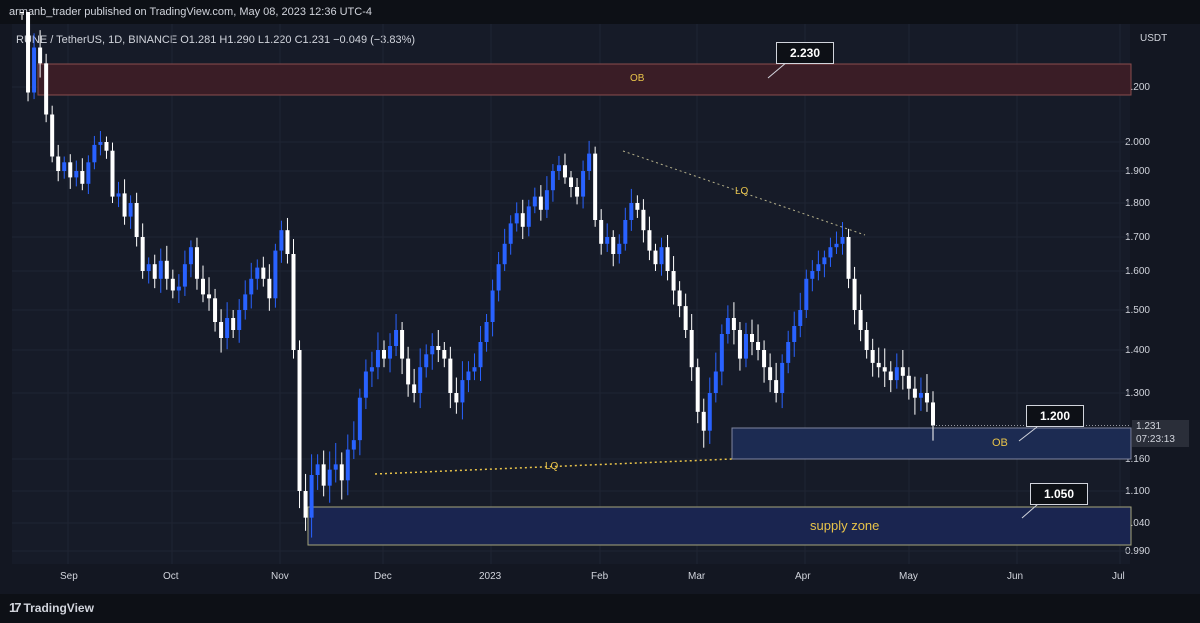  Describe the element at coordinates (1015, 576) in the screenshot. I see `x-tick-label: Jun` at that location.